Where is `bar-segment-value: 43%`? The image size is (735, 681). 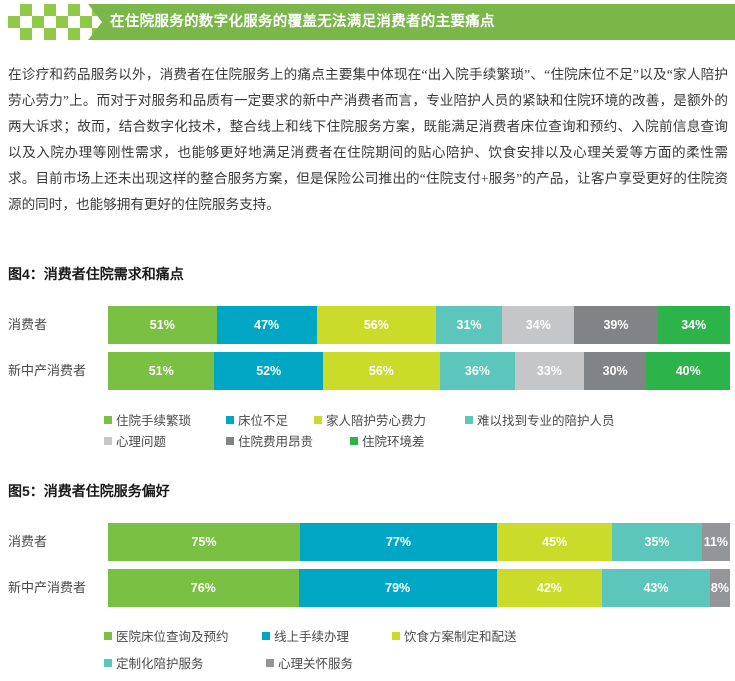 bar-segment-value: 43% is located at coordinates (656, 588).